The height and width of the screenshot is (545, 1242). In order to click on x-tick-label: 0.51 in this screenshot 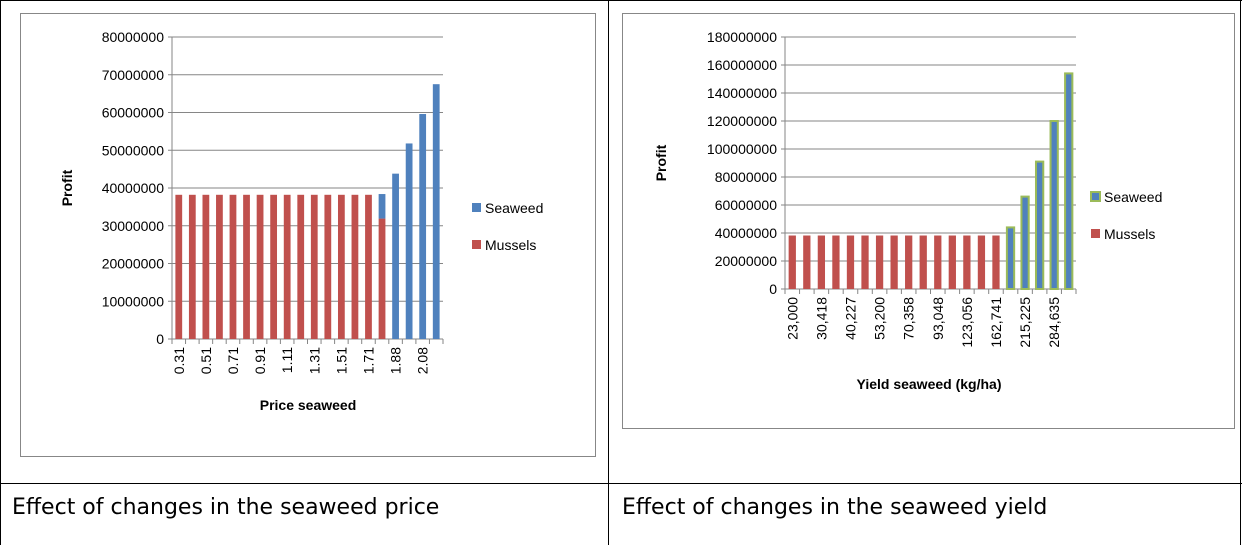, I will do `click(206, 360)`.